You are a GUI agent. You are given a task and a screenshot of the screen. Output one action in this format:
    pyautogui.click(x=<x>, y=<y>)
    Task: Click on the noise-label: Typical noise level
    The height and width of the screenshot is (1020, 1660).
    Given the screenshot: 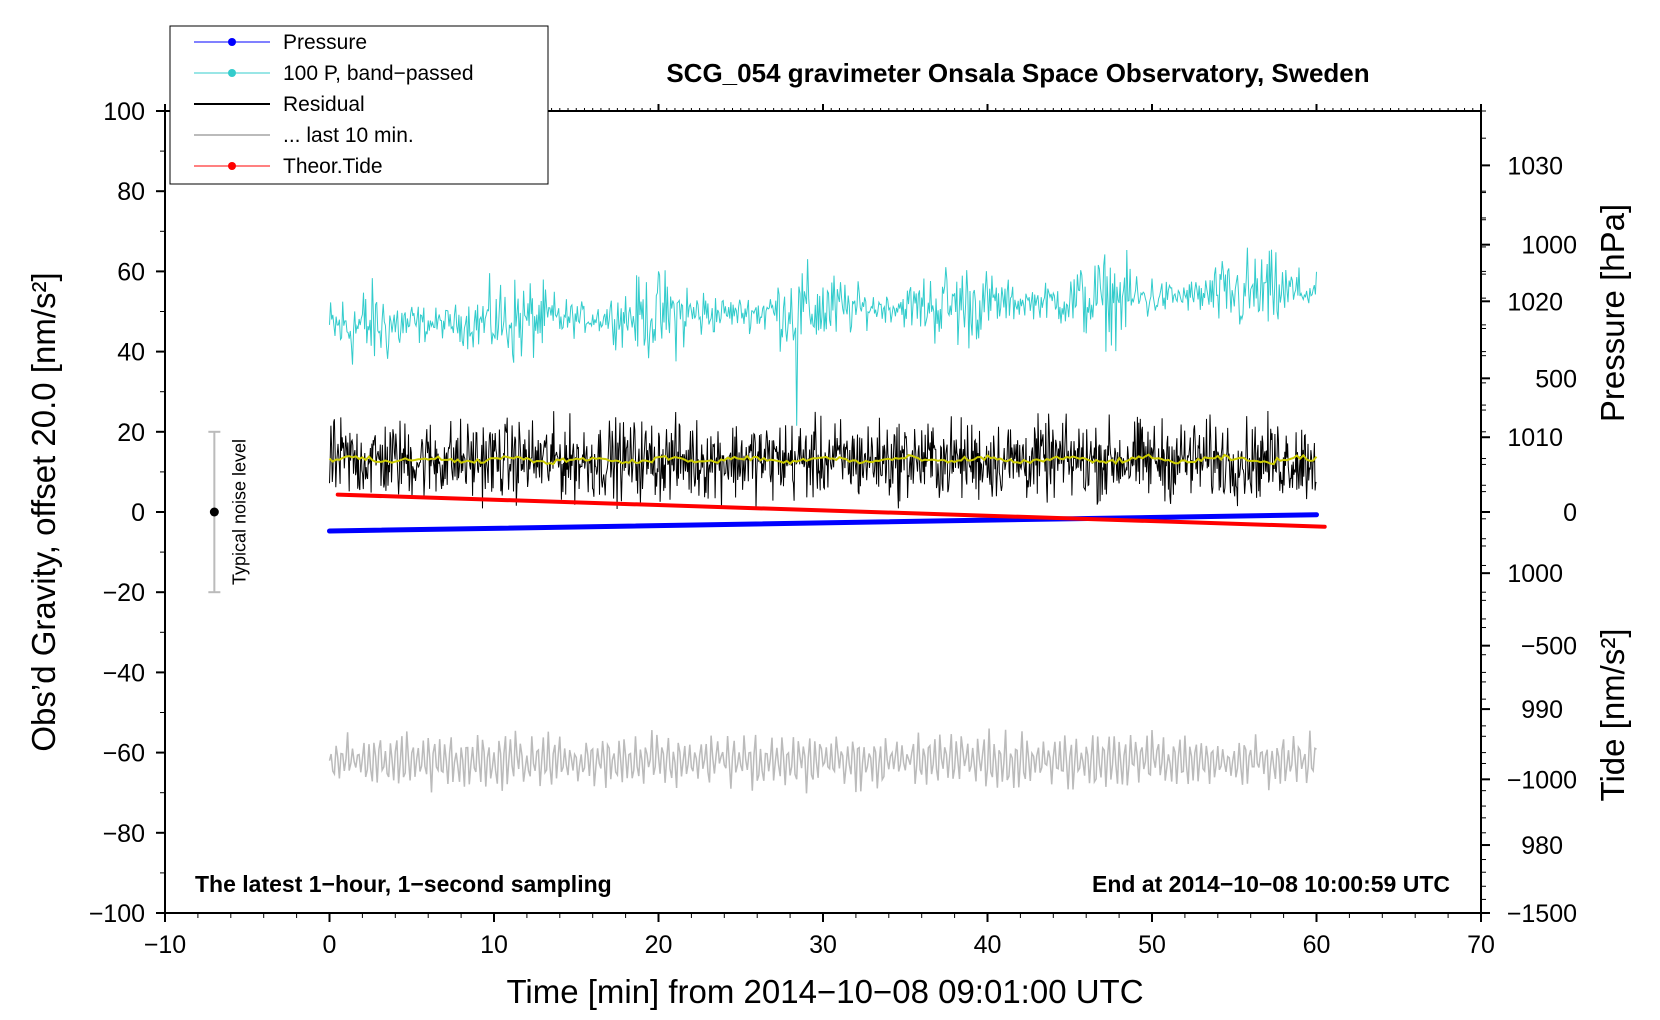 What is the action you would take?
    pyautogui.click(x=239, y=512)
    